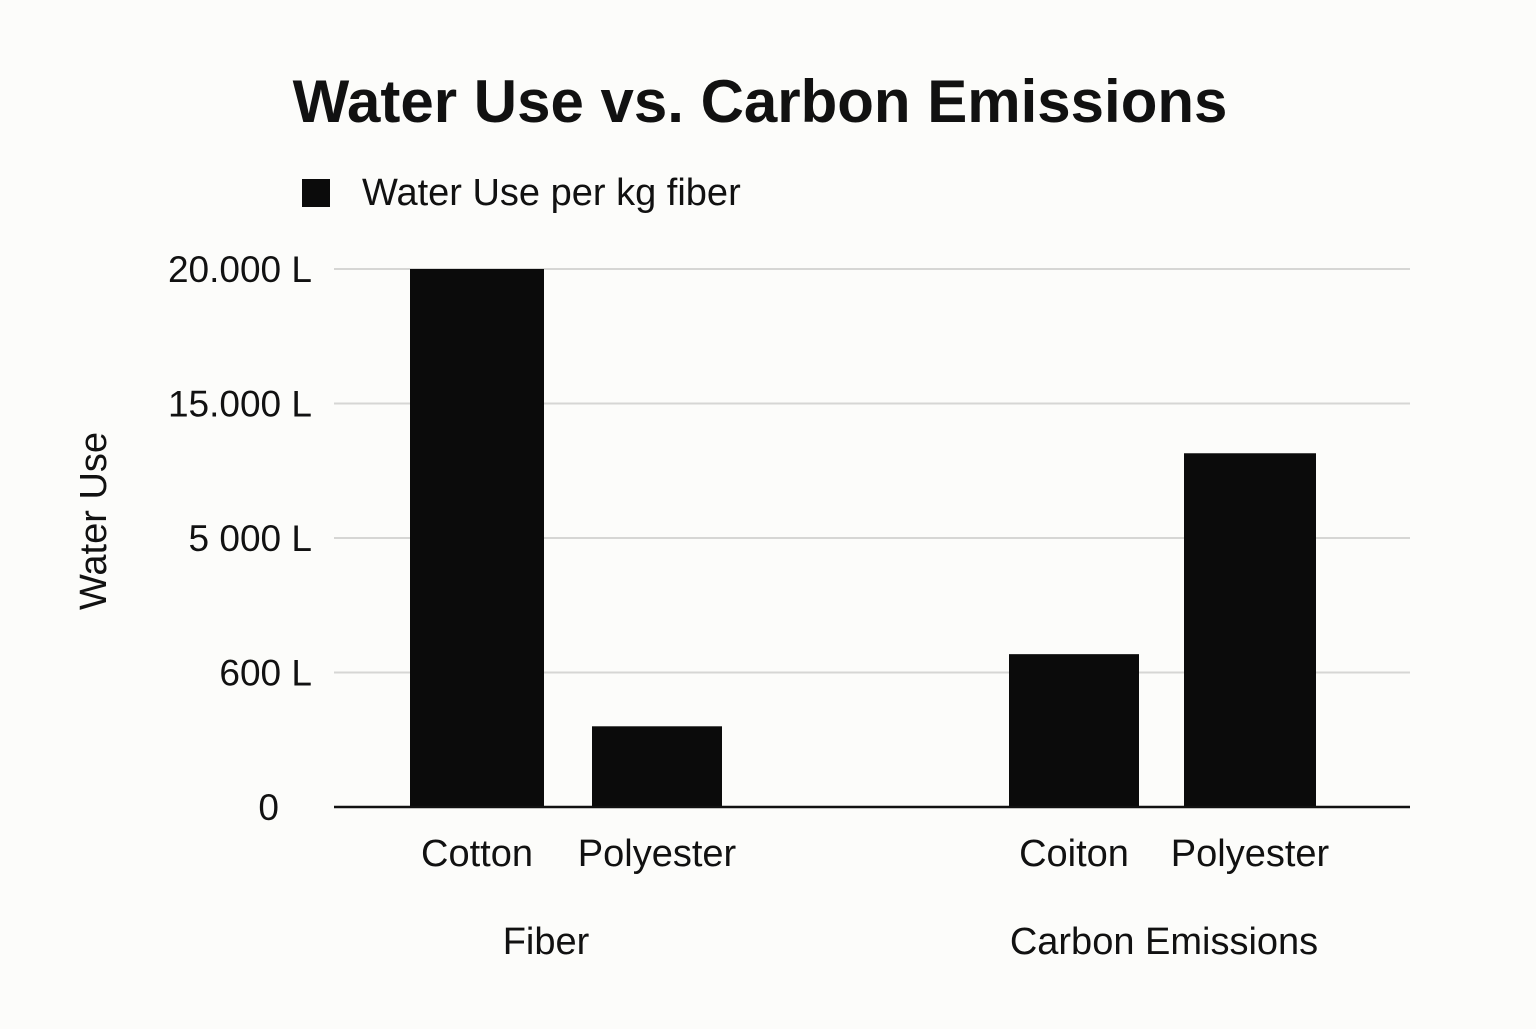  I want to click on legend-swatch, so click(316, 193).